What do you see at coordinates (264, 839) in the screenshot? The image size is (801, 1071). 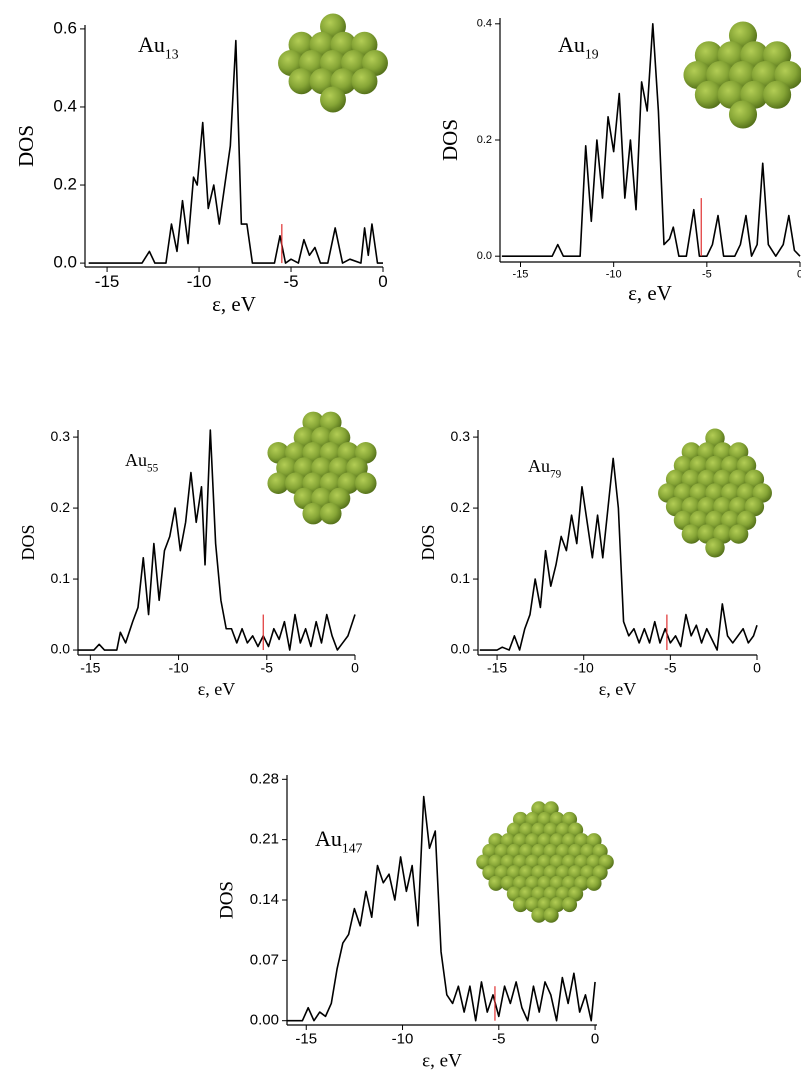 I see `y-tick-label: 0.21` at bounding box center [264, 839].